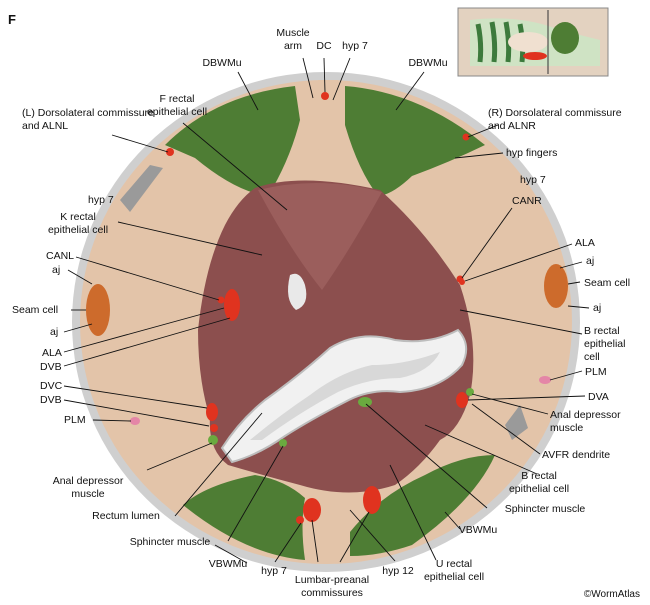 This screenshot has height=605, width=650. Describe the element at coordinates (60, 256) in the screenshot. I see `label-canl: CANL` at that location.